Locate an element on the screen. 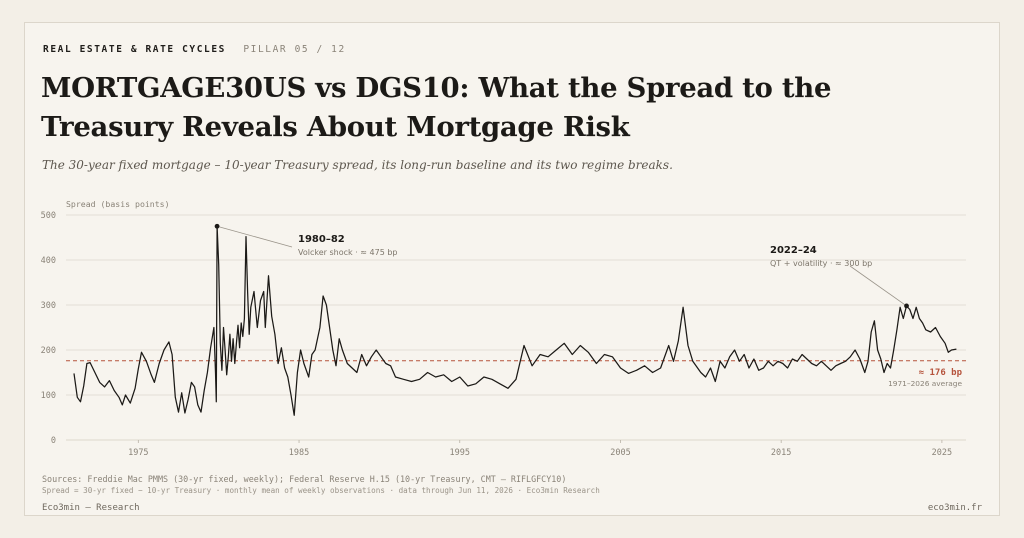  y-tick-label-0: 0 is located at coordinates (53, 441).